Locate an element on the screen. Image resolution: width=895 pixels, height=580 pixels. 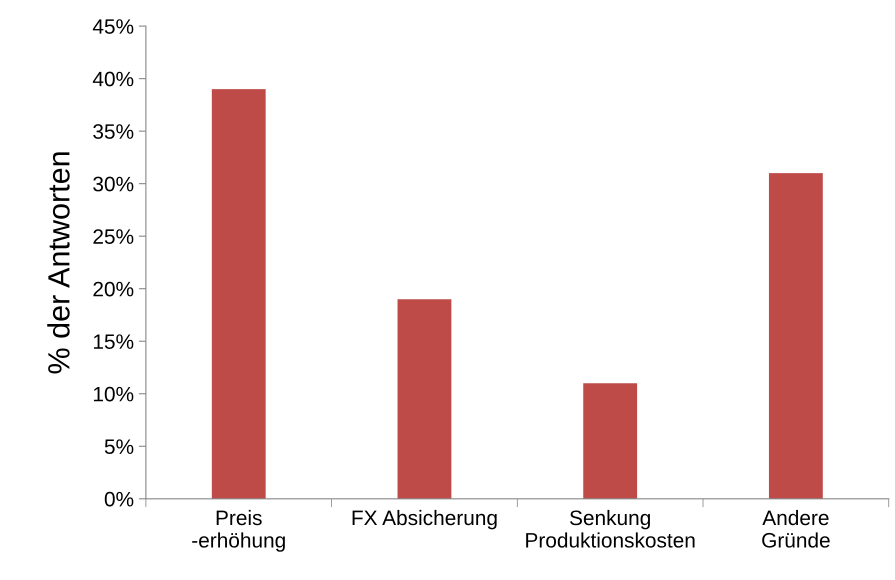
y-tick-label: 15% is located at coordinates (114, 341).